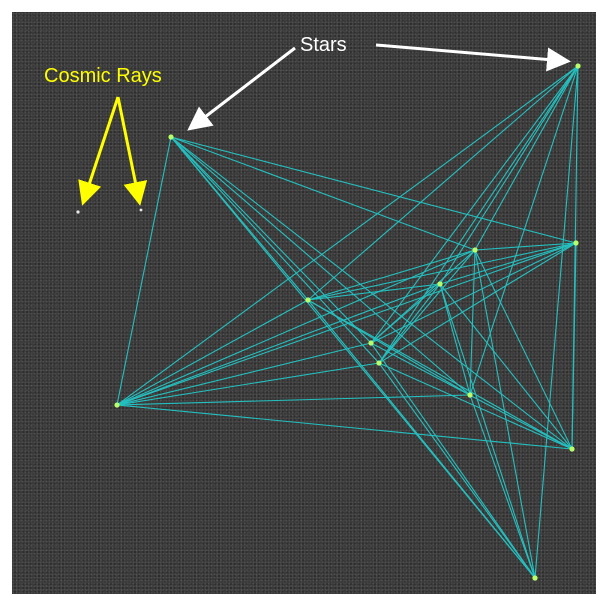 Image resolution: width=605 pixels, height=595 pixels. What do you see at coordinates (323, 45) in the screenshot?
I see `stars-label: Stars` at bounding box center [323, 45].